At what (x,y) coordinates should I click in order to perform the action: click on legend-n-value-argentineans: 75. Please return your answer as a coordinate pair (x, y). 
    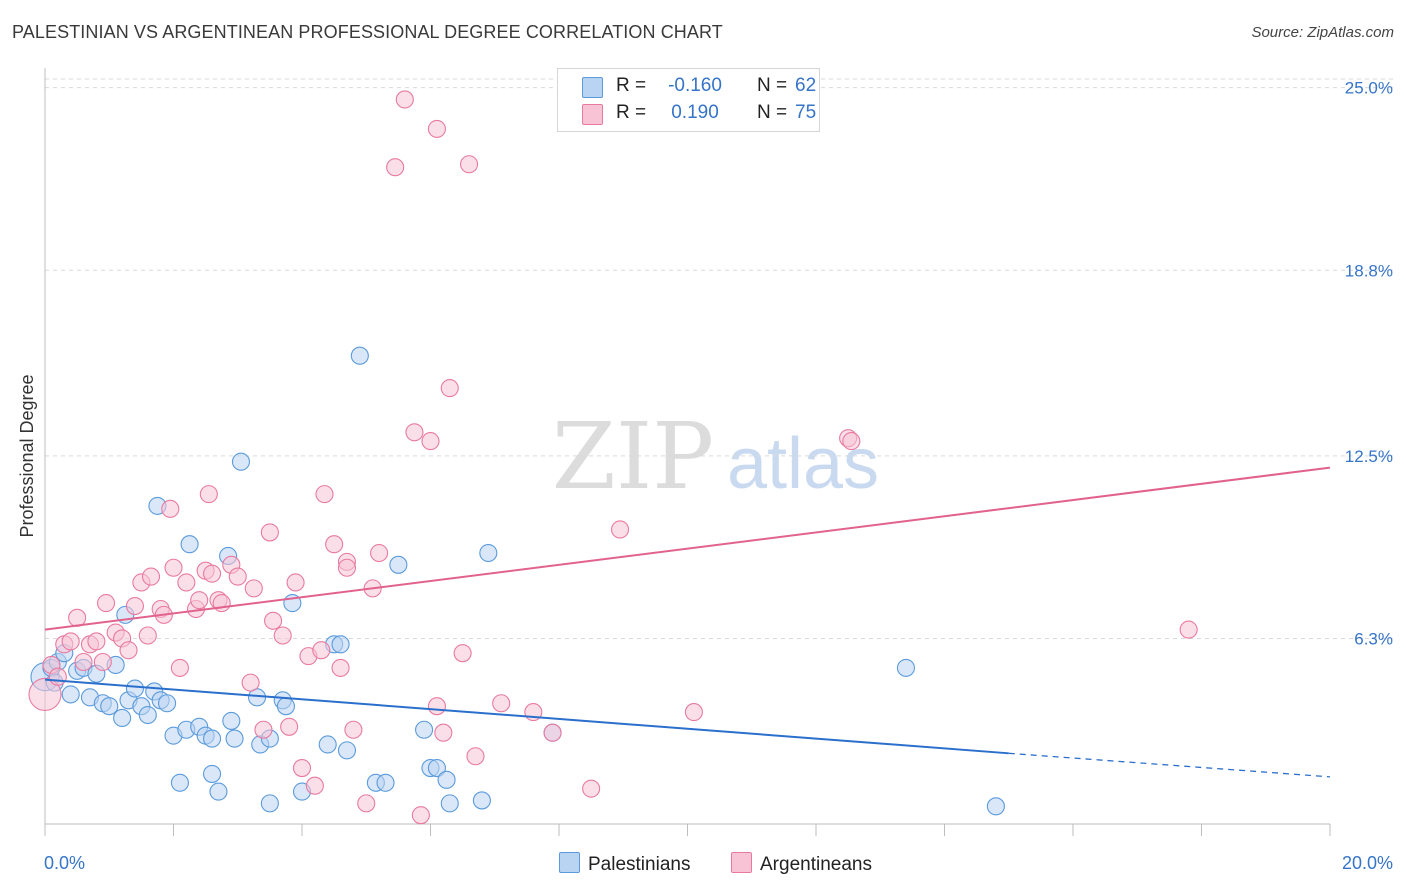
    Looking at the image, I should click on (806, 112).